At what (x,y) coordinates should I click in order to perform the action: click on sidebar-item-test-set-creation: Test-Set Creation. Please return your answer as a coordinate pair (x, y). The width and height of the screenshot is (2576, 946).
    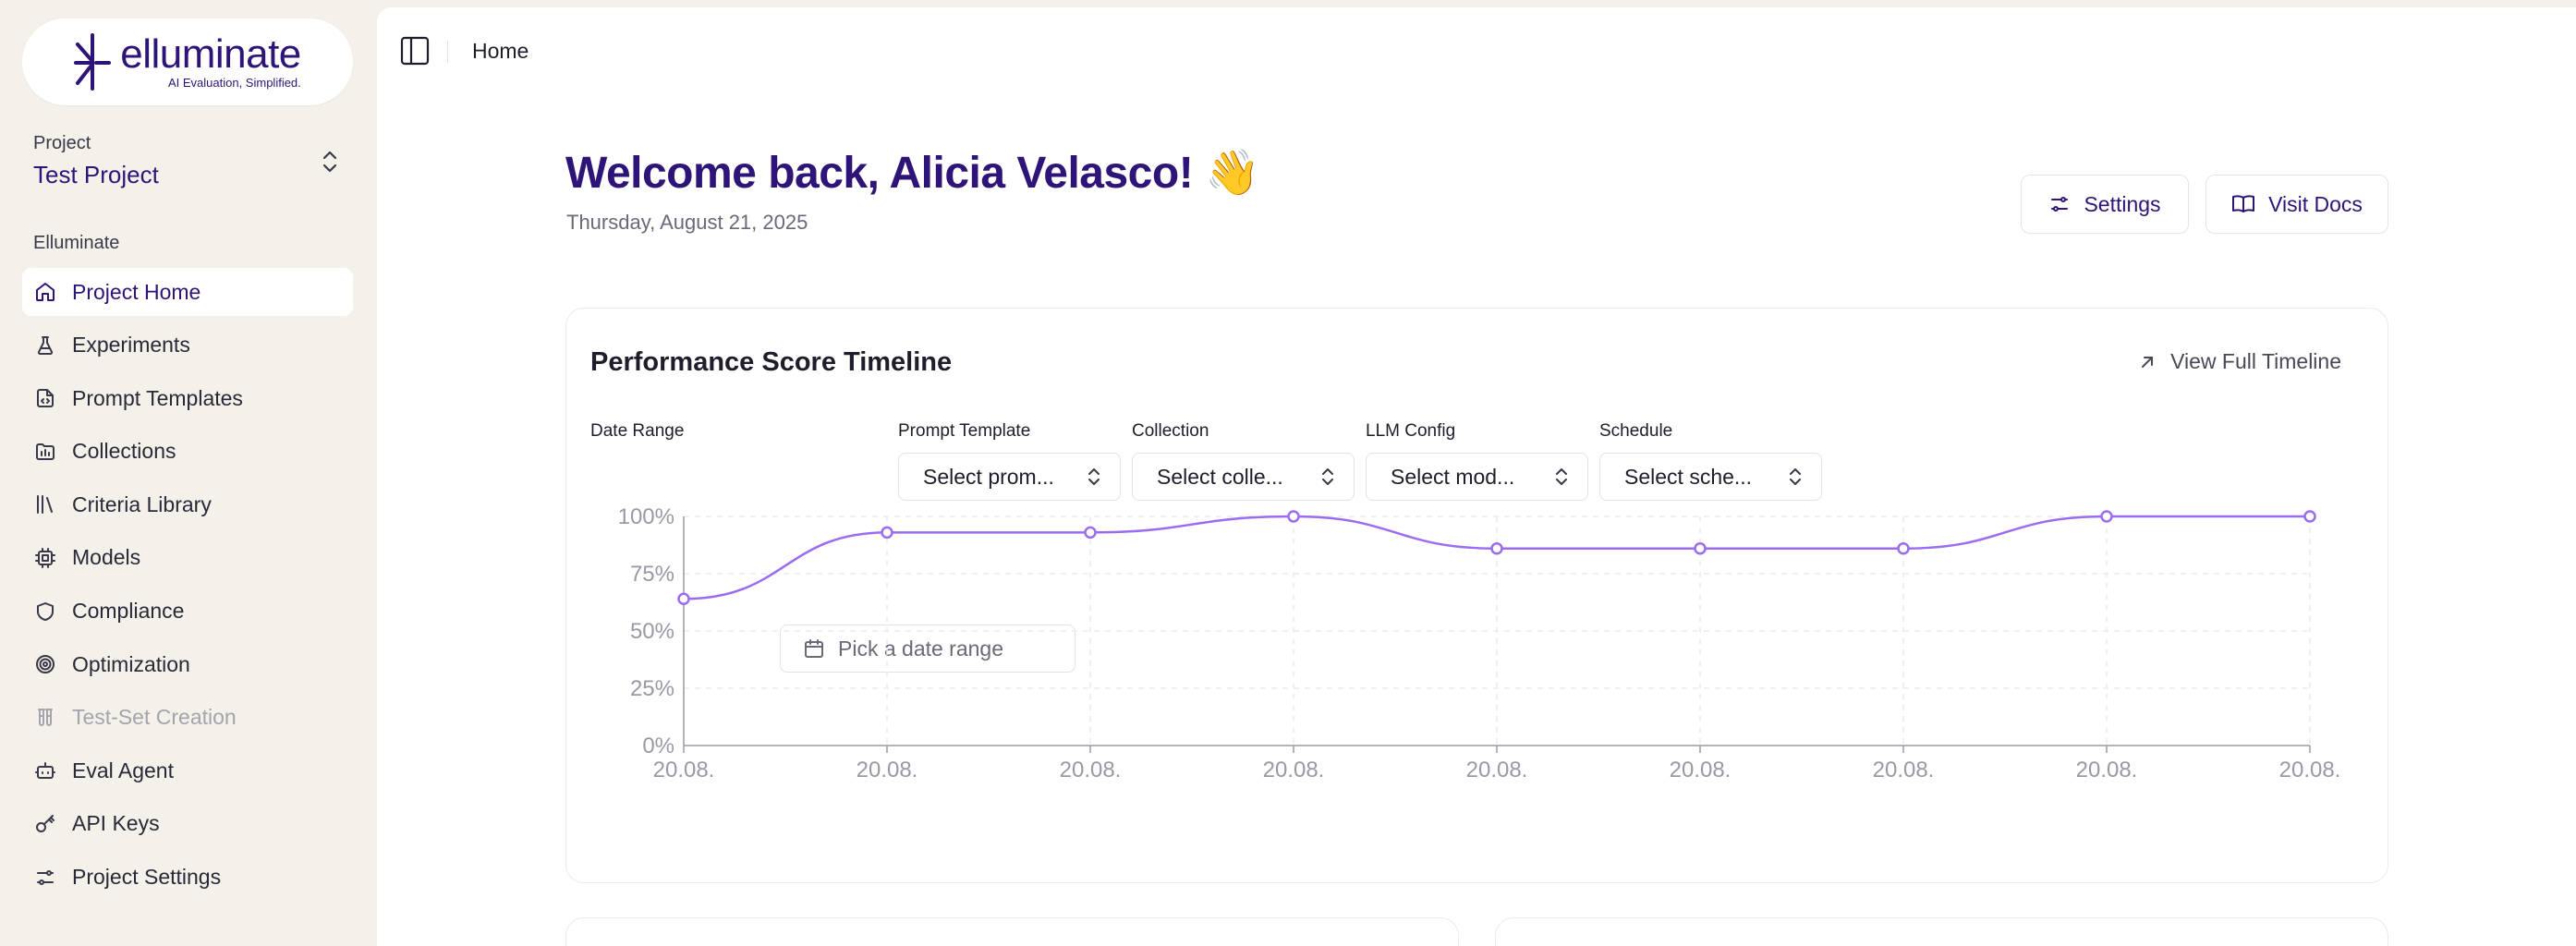
    Looking at the image, I should click on (187, 718).